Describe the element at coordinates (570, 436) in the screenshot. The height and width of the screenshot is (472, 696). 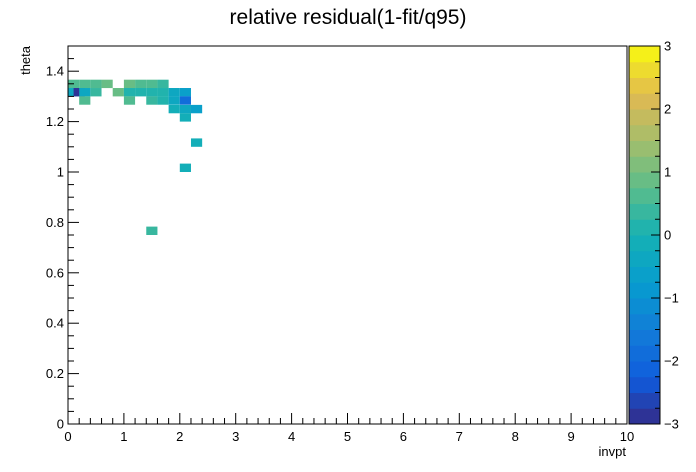
I see `x-tick-label: 9` at that location.